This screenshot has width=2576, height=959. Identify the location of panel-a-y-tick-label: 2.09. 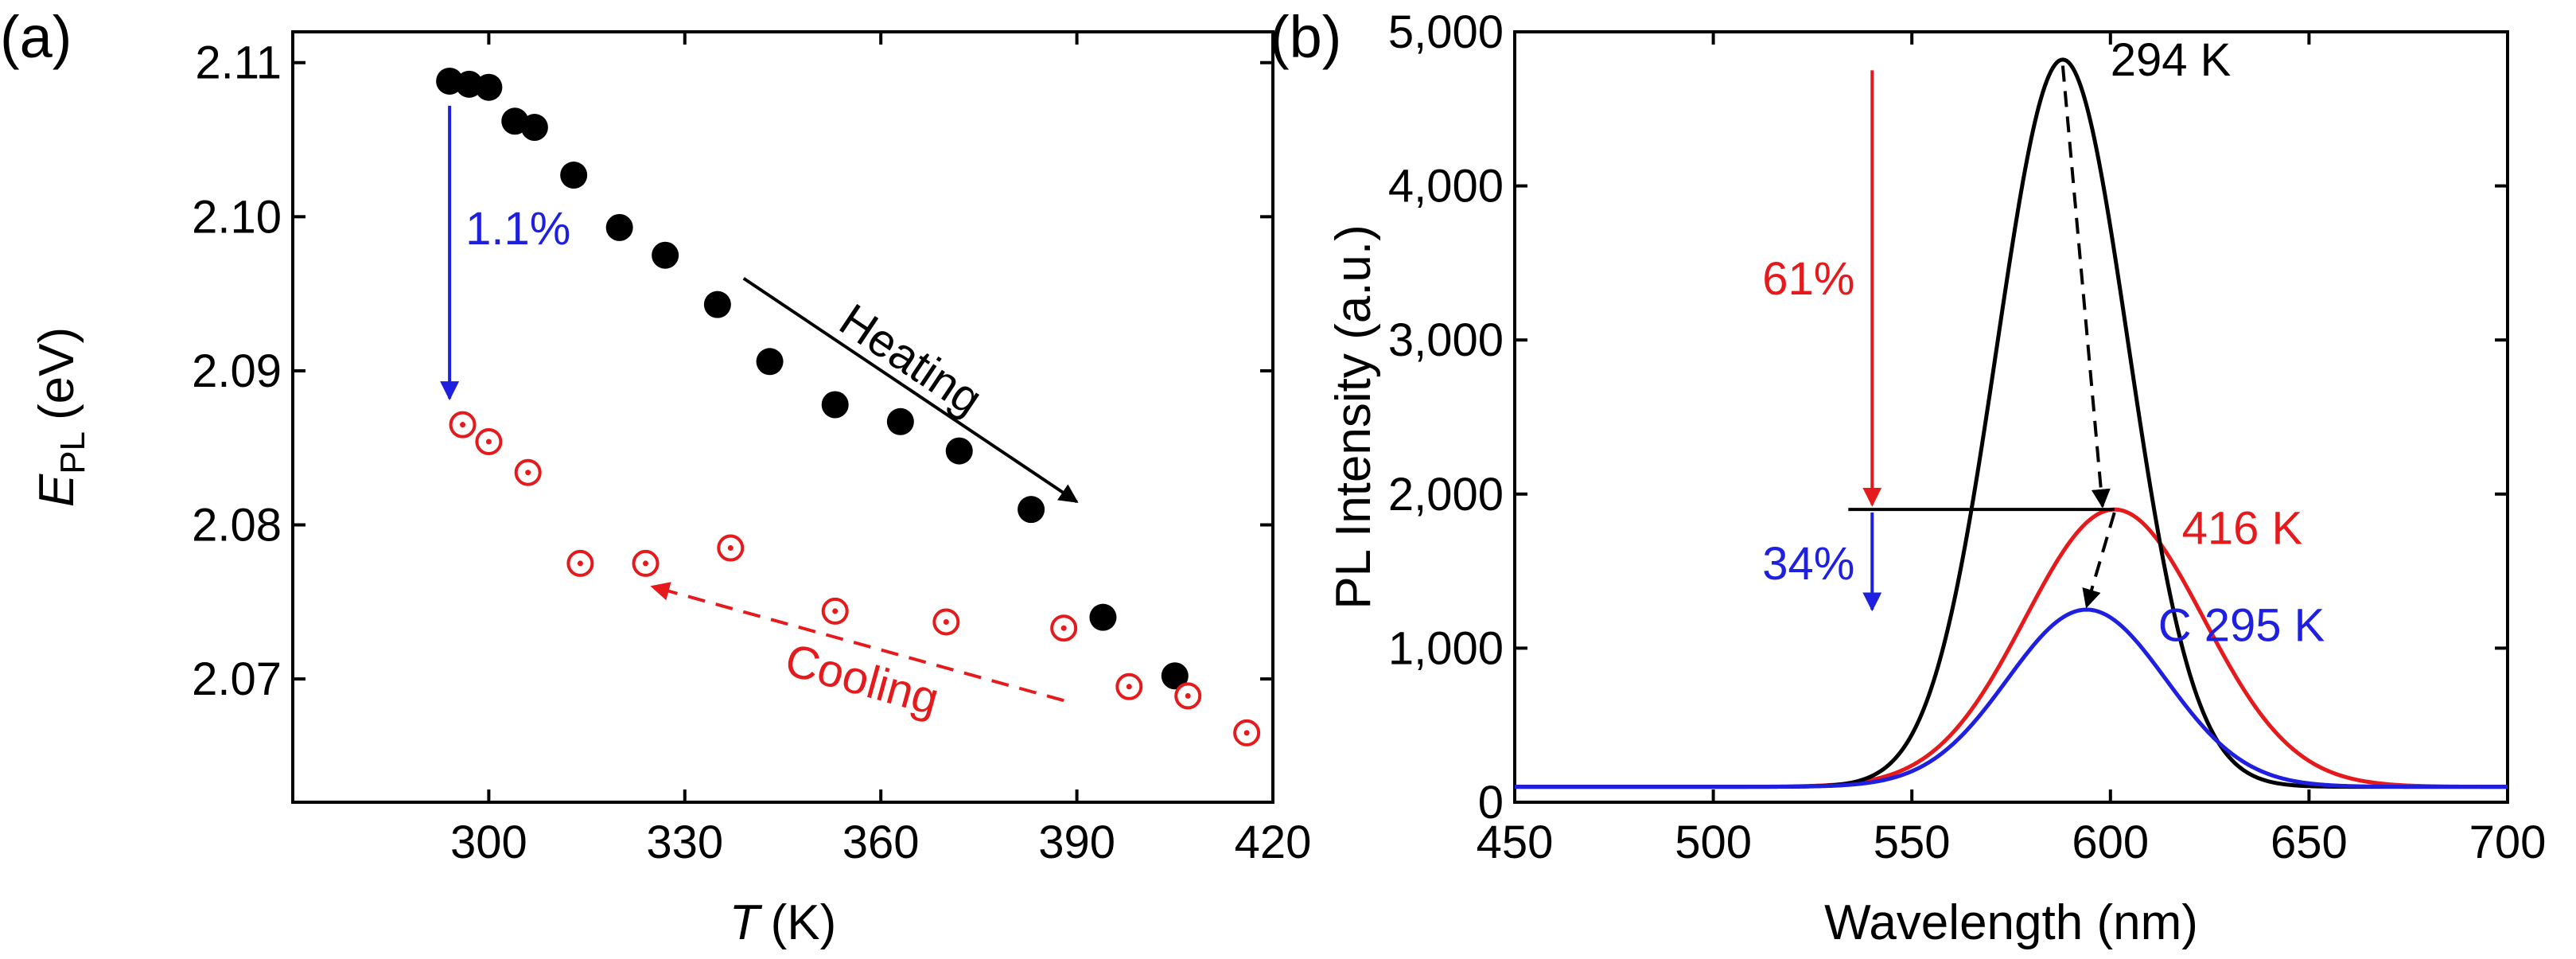
(237, 371).